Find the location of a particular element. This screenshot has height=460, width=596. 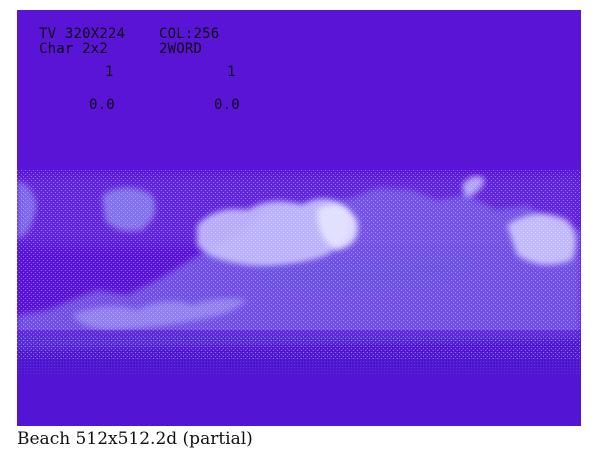

osd-word-mode: 2WORD is located at coordinates (181, 49).